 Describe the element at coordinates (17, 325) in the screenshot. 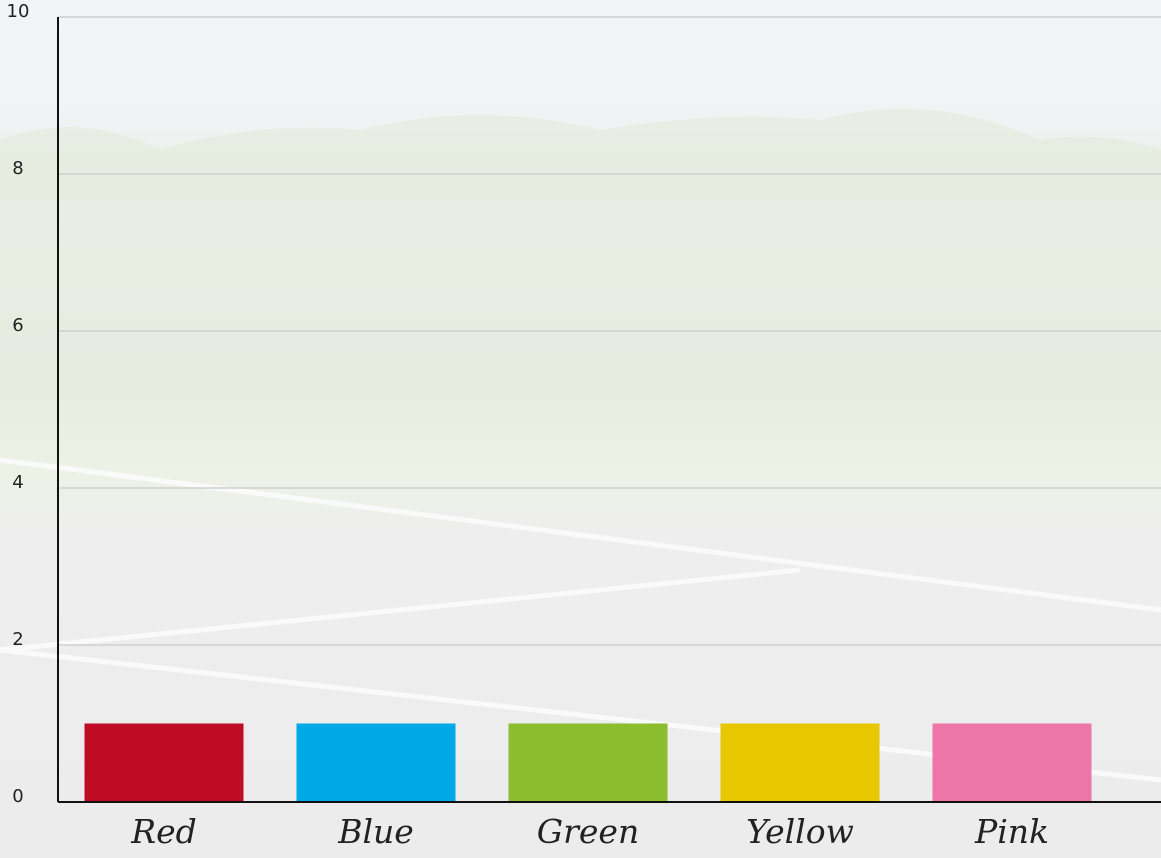

I see `y-tick-label: 6` at that location.